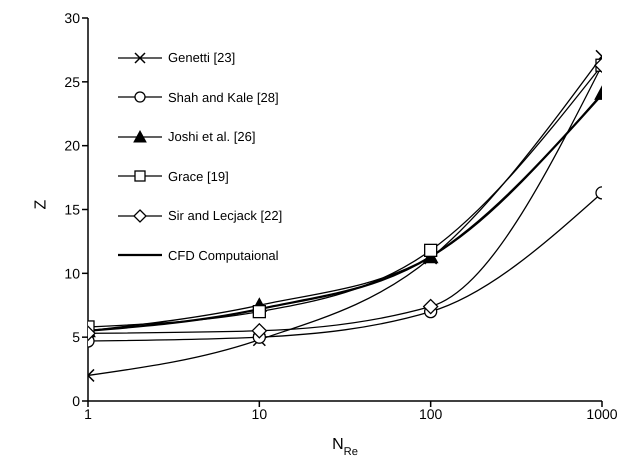 The height and width of the screenshot is (471, 632). What do you see at coordinates (72, 82) in the screenshot?
I see `y-tick-label: 25` at bounding box center [72, 82].